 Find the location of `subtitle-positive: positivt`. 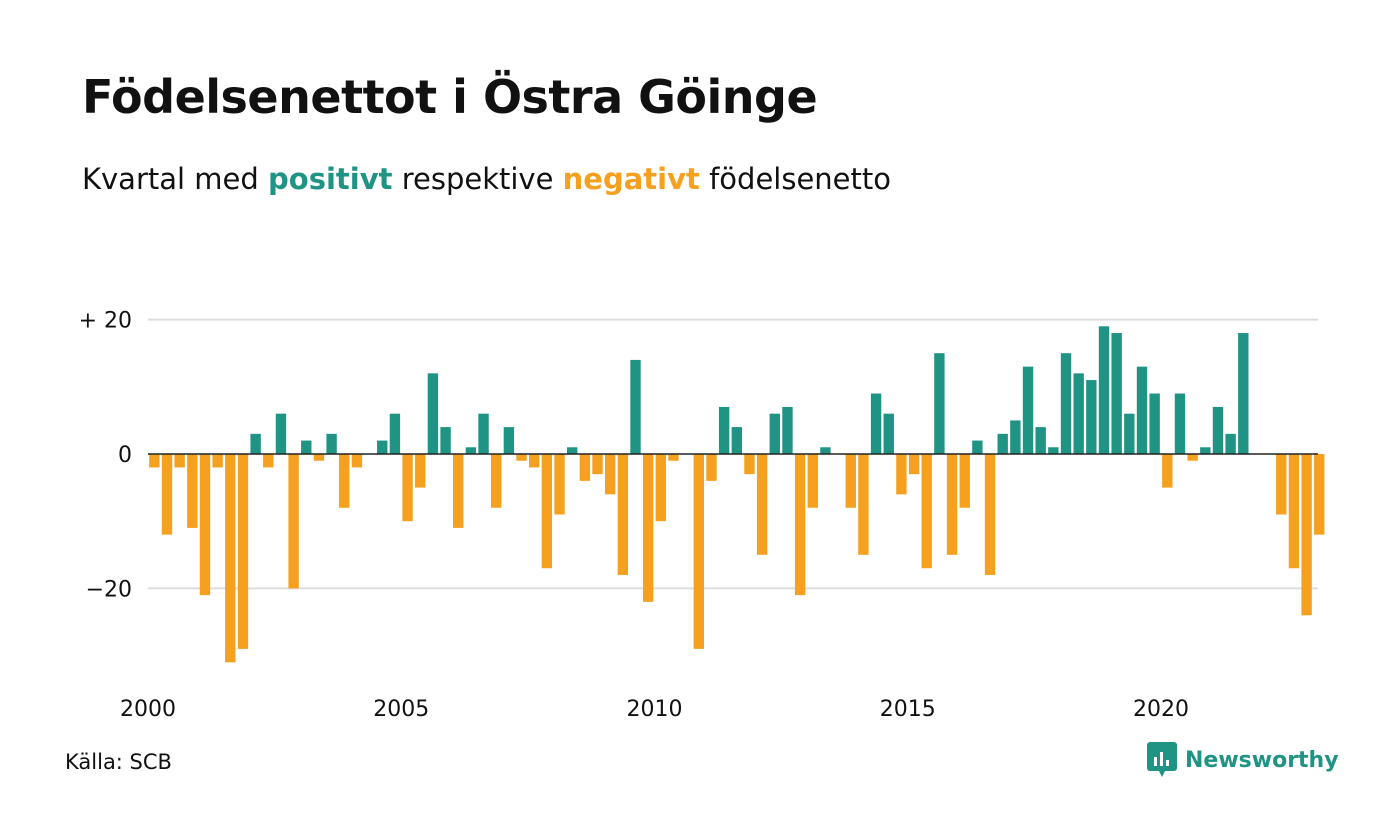

subtitle-positive: positivt is located at coordinates (330, 179).